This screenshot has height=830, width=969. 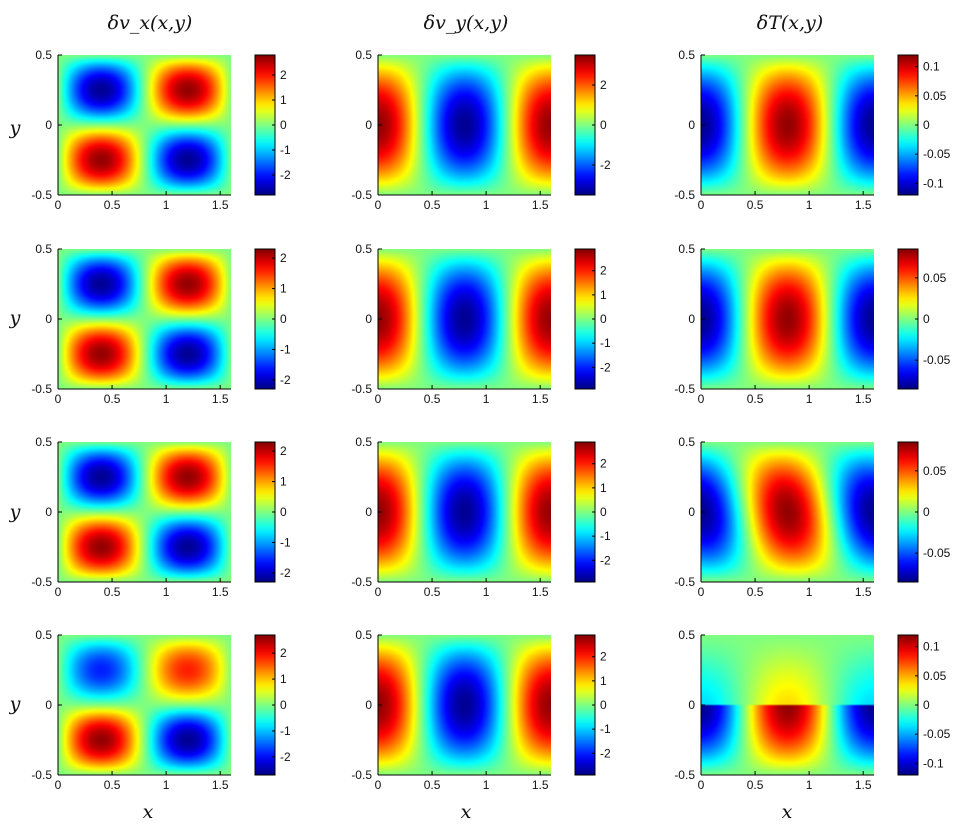 I want to click on colorbar-tick-label: 0.1, so click(x=931, y=647).